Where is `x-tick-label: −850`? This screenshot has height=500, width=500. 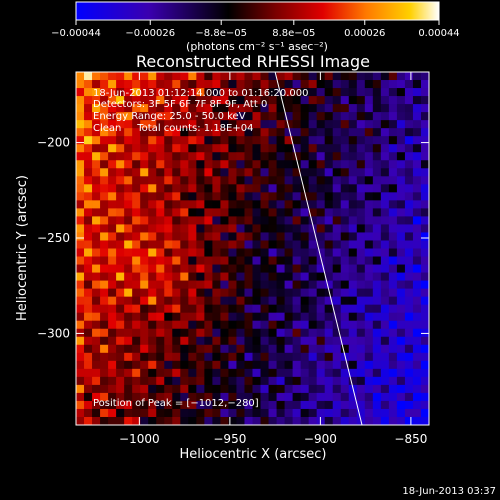 x-tick-label: −850 is located at coordinates (410, 439).